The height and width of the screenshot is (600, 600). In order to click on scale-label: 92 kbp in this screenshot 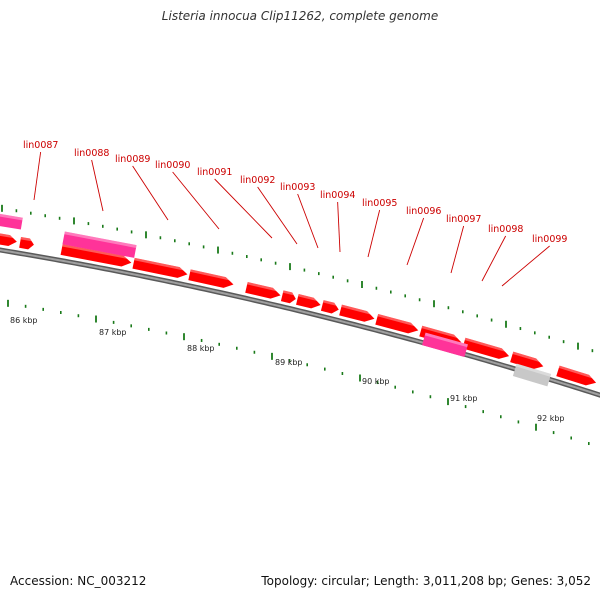, I will do `click(551, 418)`.